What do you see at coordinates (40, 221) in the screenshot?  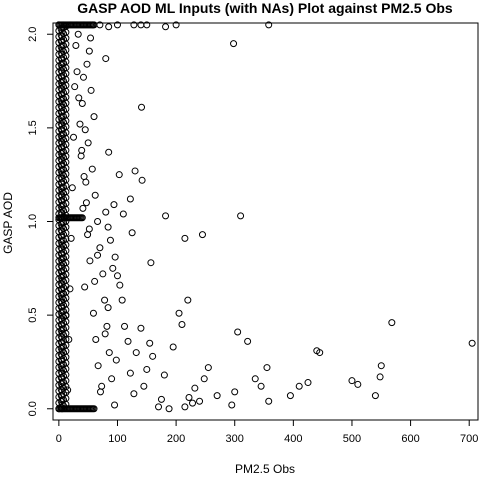 I see `y-axis-ticks: 0.0 0.5 1.0 1.5 2.0` at bounding box center [40, 221].